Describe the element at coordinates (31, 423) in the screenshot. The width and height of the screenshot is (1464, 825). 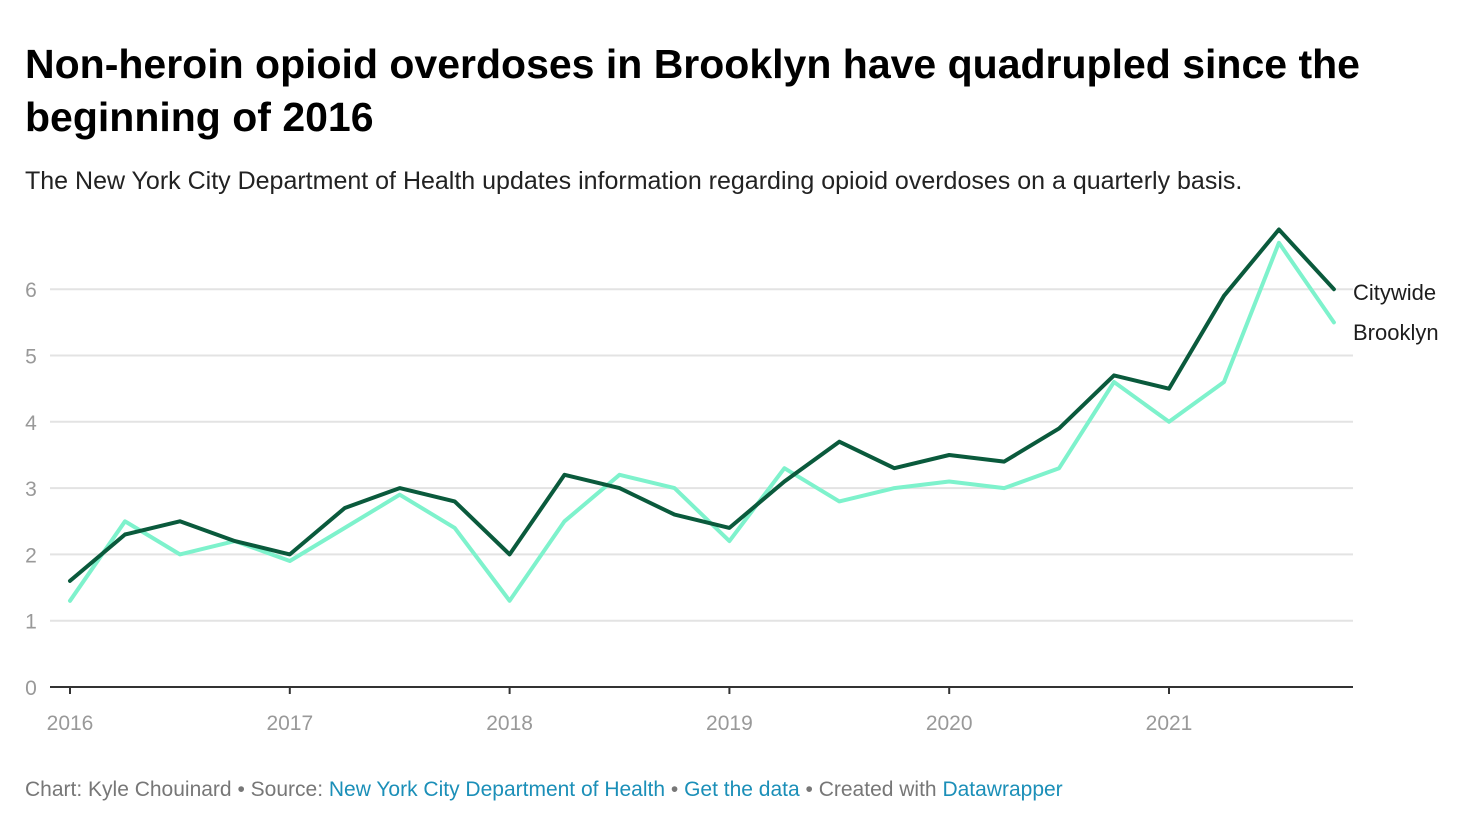
I see `y-tick-label: 4` at that location.